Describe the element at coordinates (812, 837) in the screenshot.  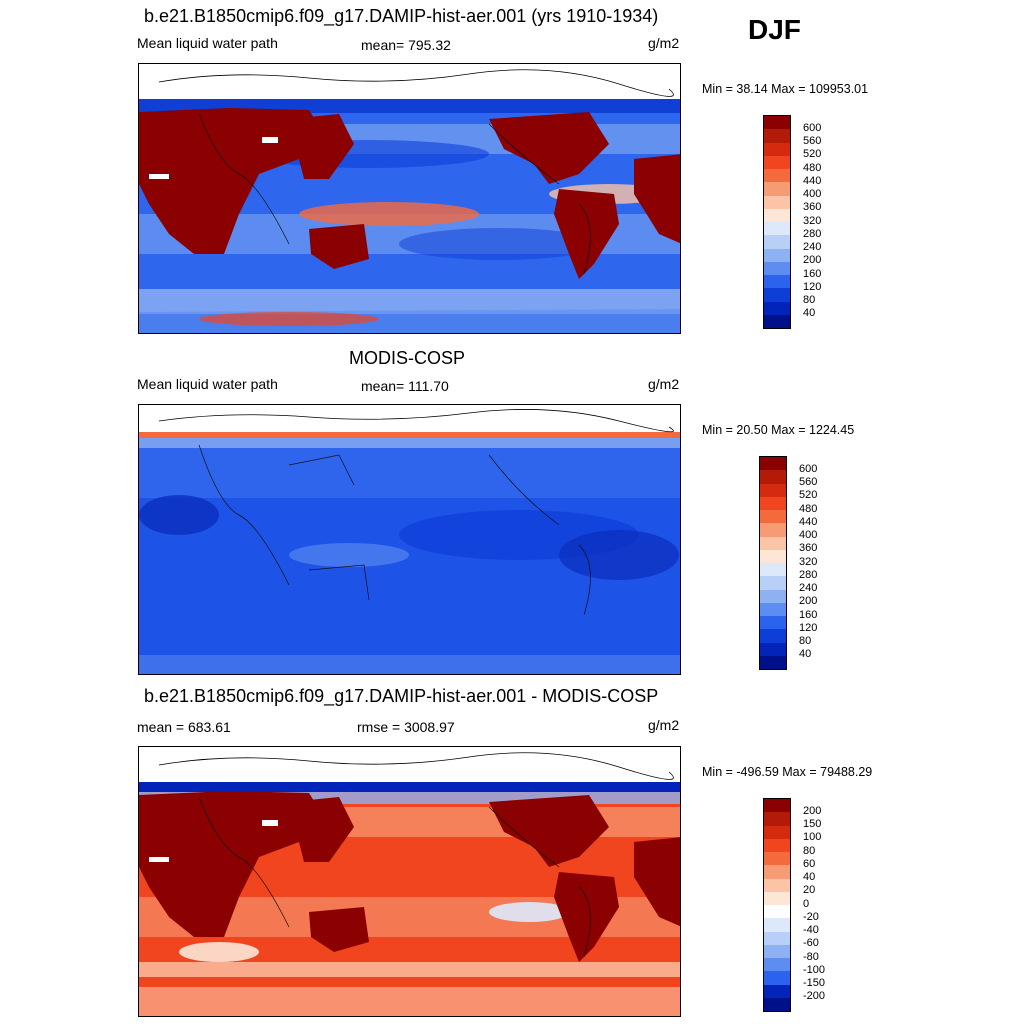
I see `colorbar-tick-label: 100` at that location.